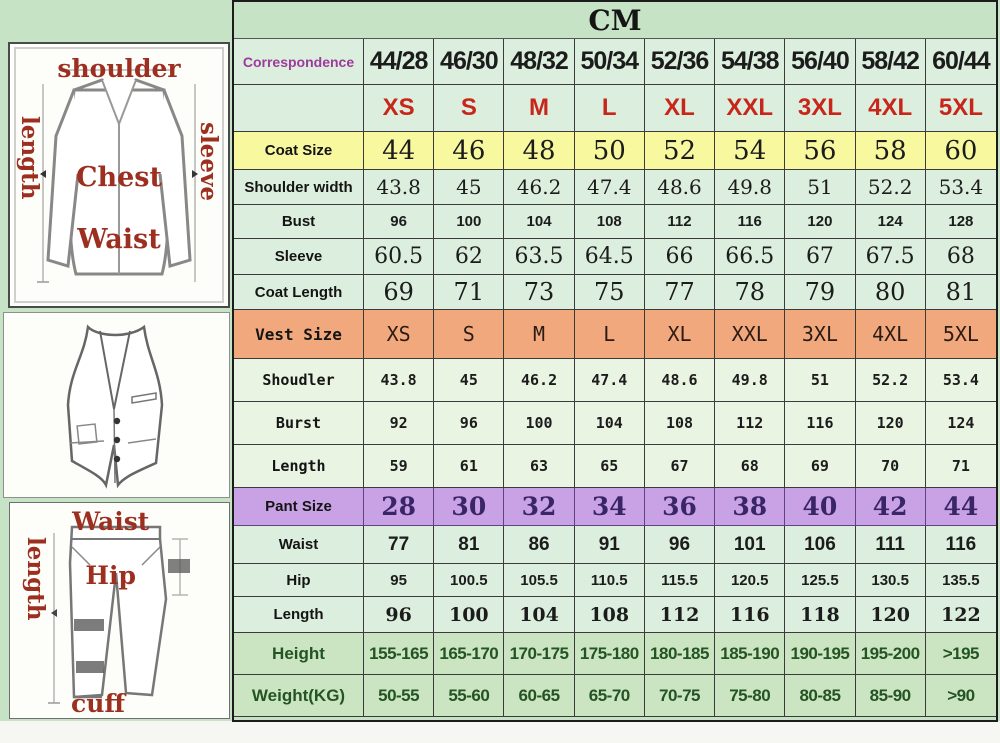 This screenshot has width=1000, height=743. I want to click on table-cell: 63.5, so click(539, 257).